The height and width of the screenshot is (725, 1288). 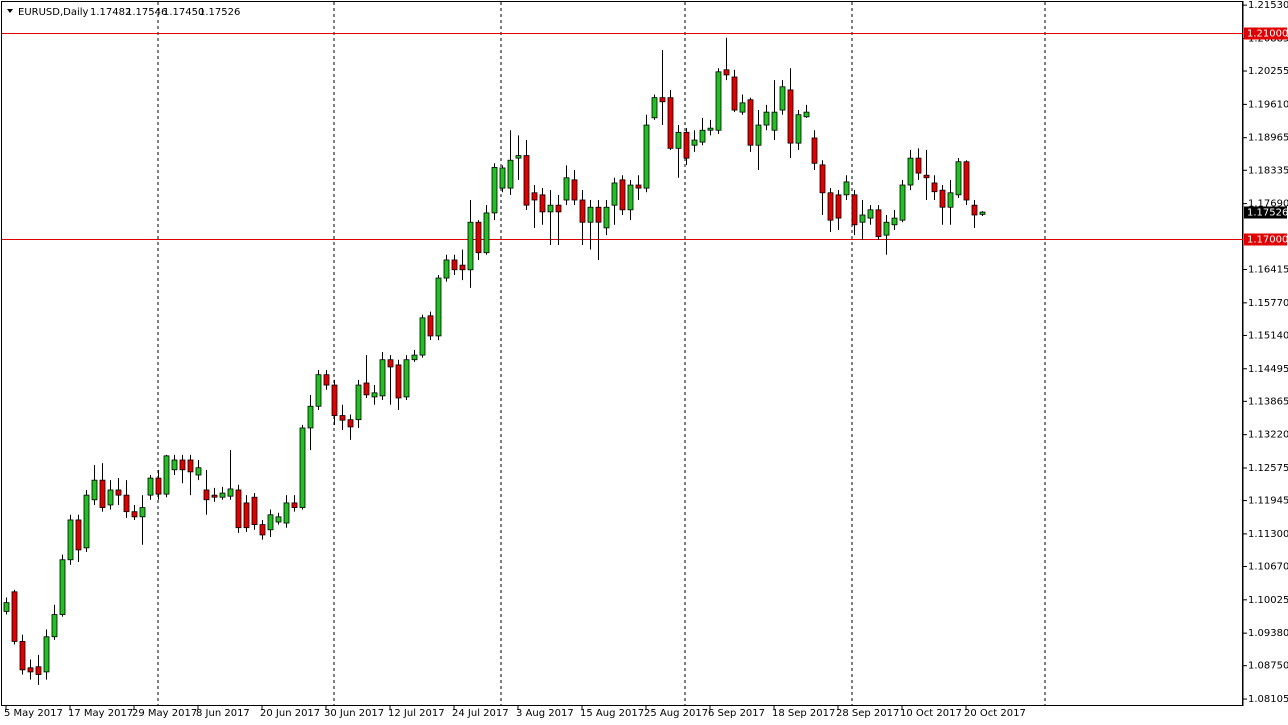 I want to click on y-tick-label: 1.08750, so click(x=1268, y=666).